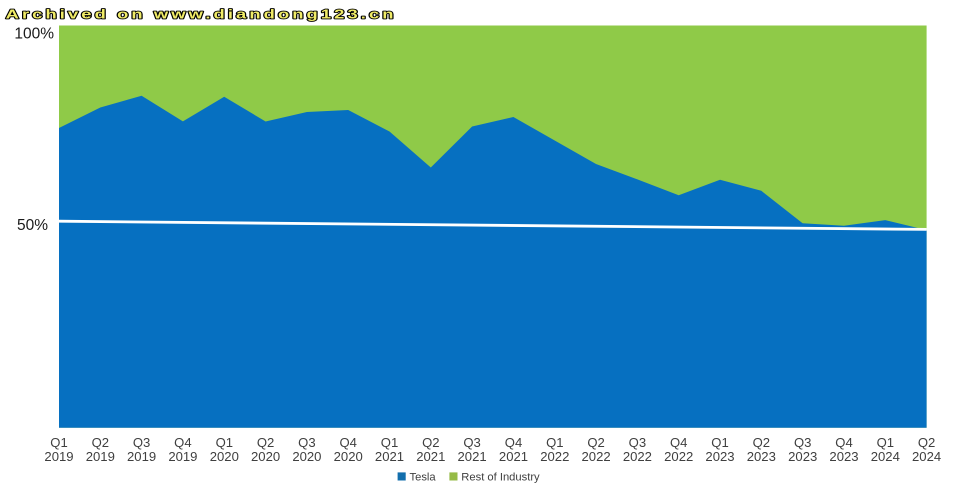  I want to click on svg-text: Rest of Industry, so click(500, 478).